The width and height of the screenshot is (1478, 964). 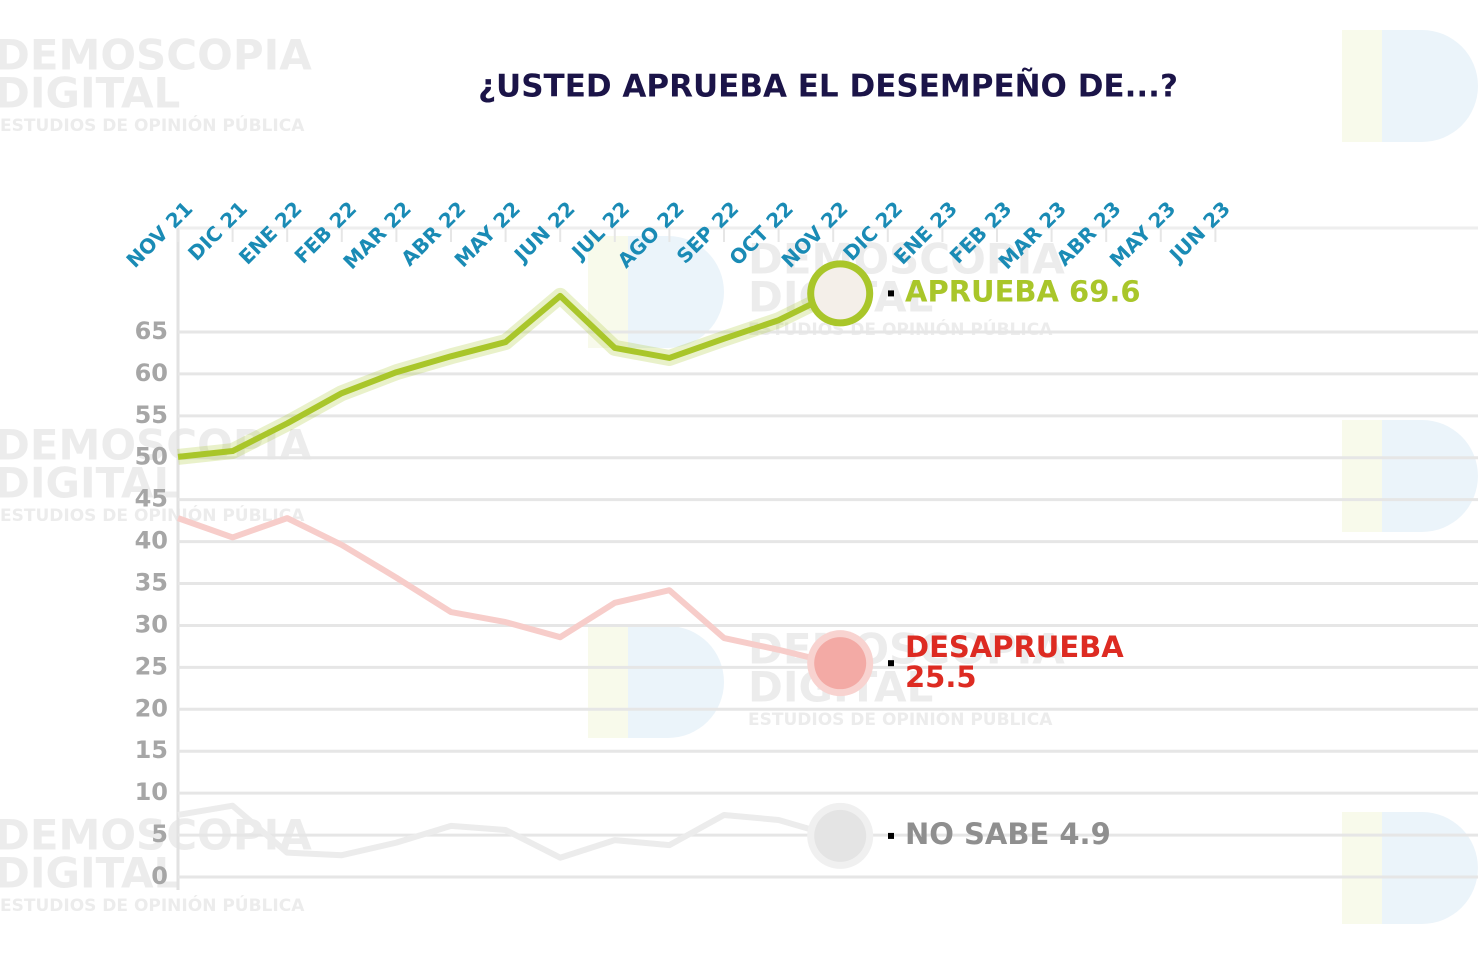 What do you see at coordinates (1014, 647) in the screenshot?
I see `series-label: DESAPRUEBA` at bounding box center [1014, 647].